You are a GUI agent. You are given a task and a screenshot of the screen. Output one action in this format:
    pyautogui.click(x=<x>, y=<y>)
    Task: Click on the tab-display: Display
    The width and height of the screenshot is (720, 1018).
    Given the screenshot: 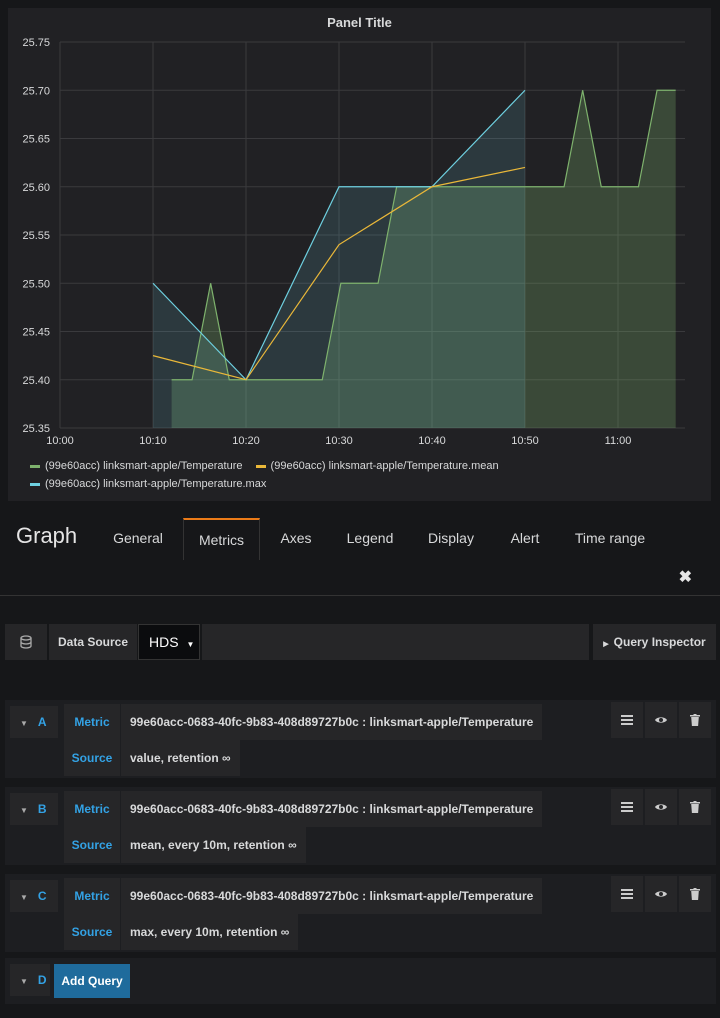 What is the action you would take?
    pyautogui.click(x=451, y=538)
    